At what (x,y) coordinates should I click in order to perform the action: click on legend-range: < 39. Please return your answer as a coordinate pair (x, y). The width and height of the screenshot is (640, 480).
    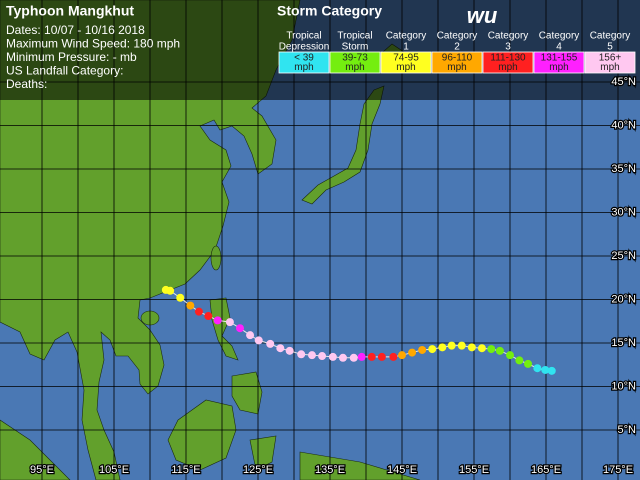
    Looking at the image, I should click on (304, 58).